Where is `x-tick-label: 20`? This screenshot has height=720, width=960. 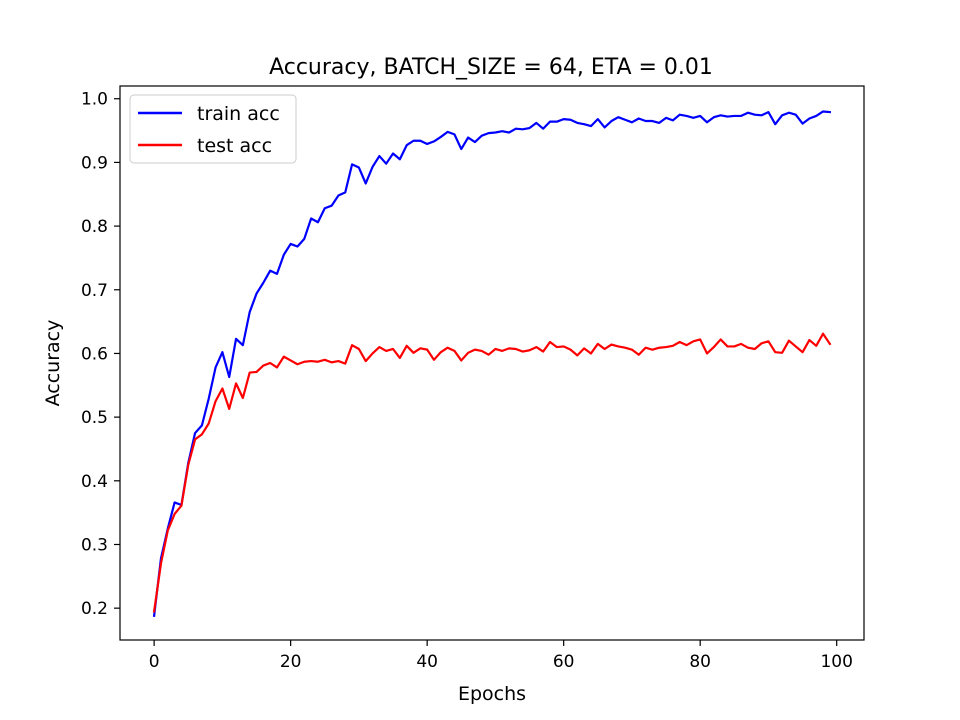 x-tick-label: 20 is located at coordinates (291, 662).